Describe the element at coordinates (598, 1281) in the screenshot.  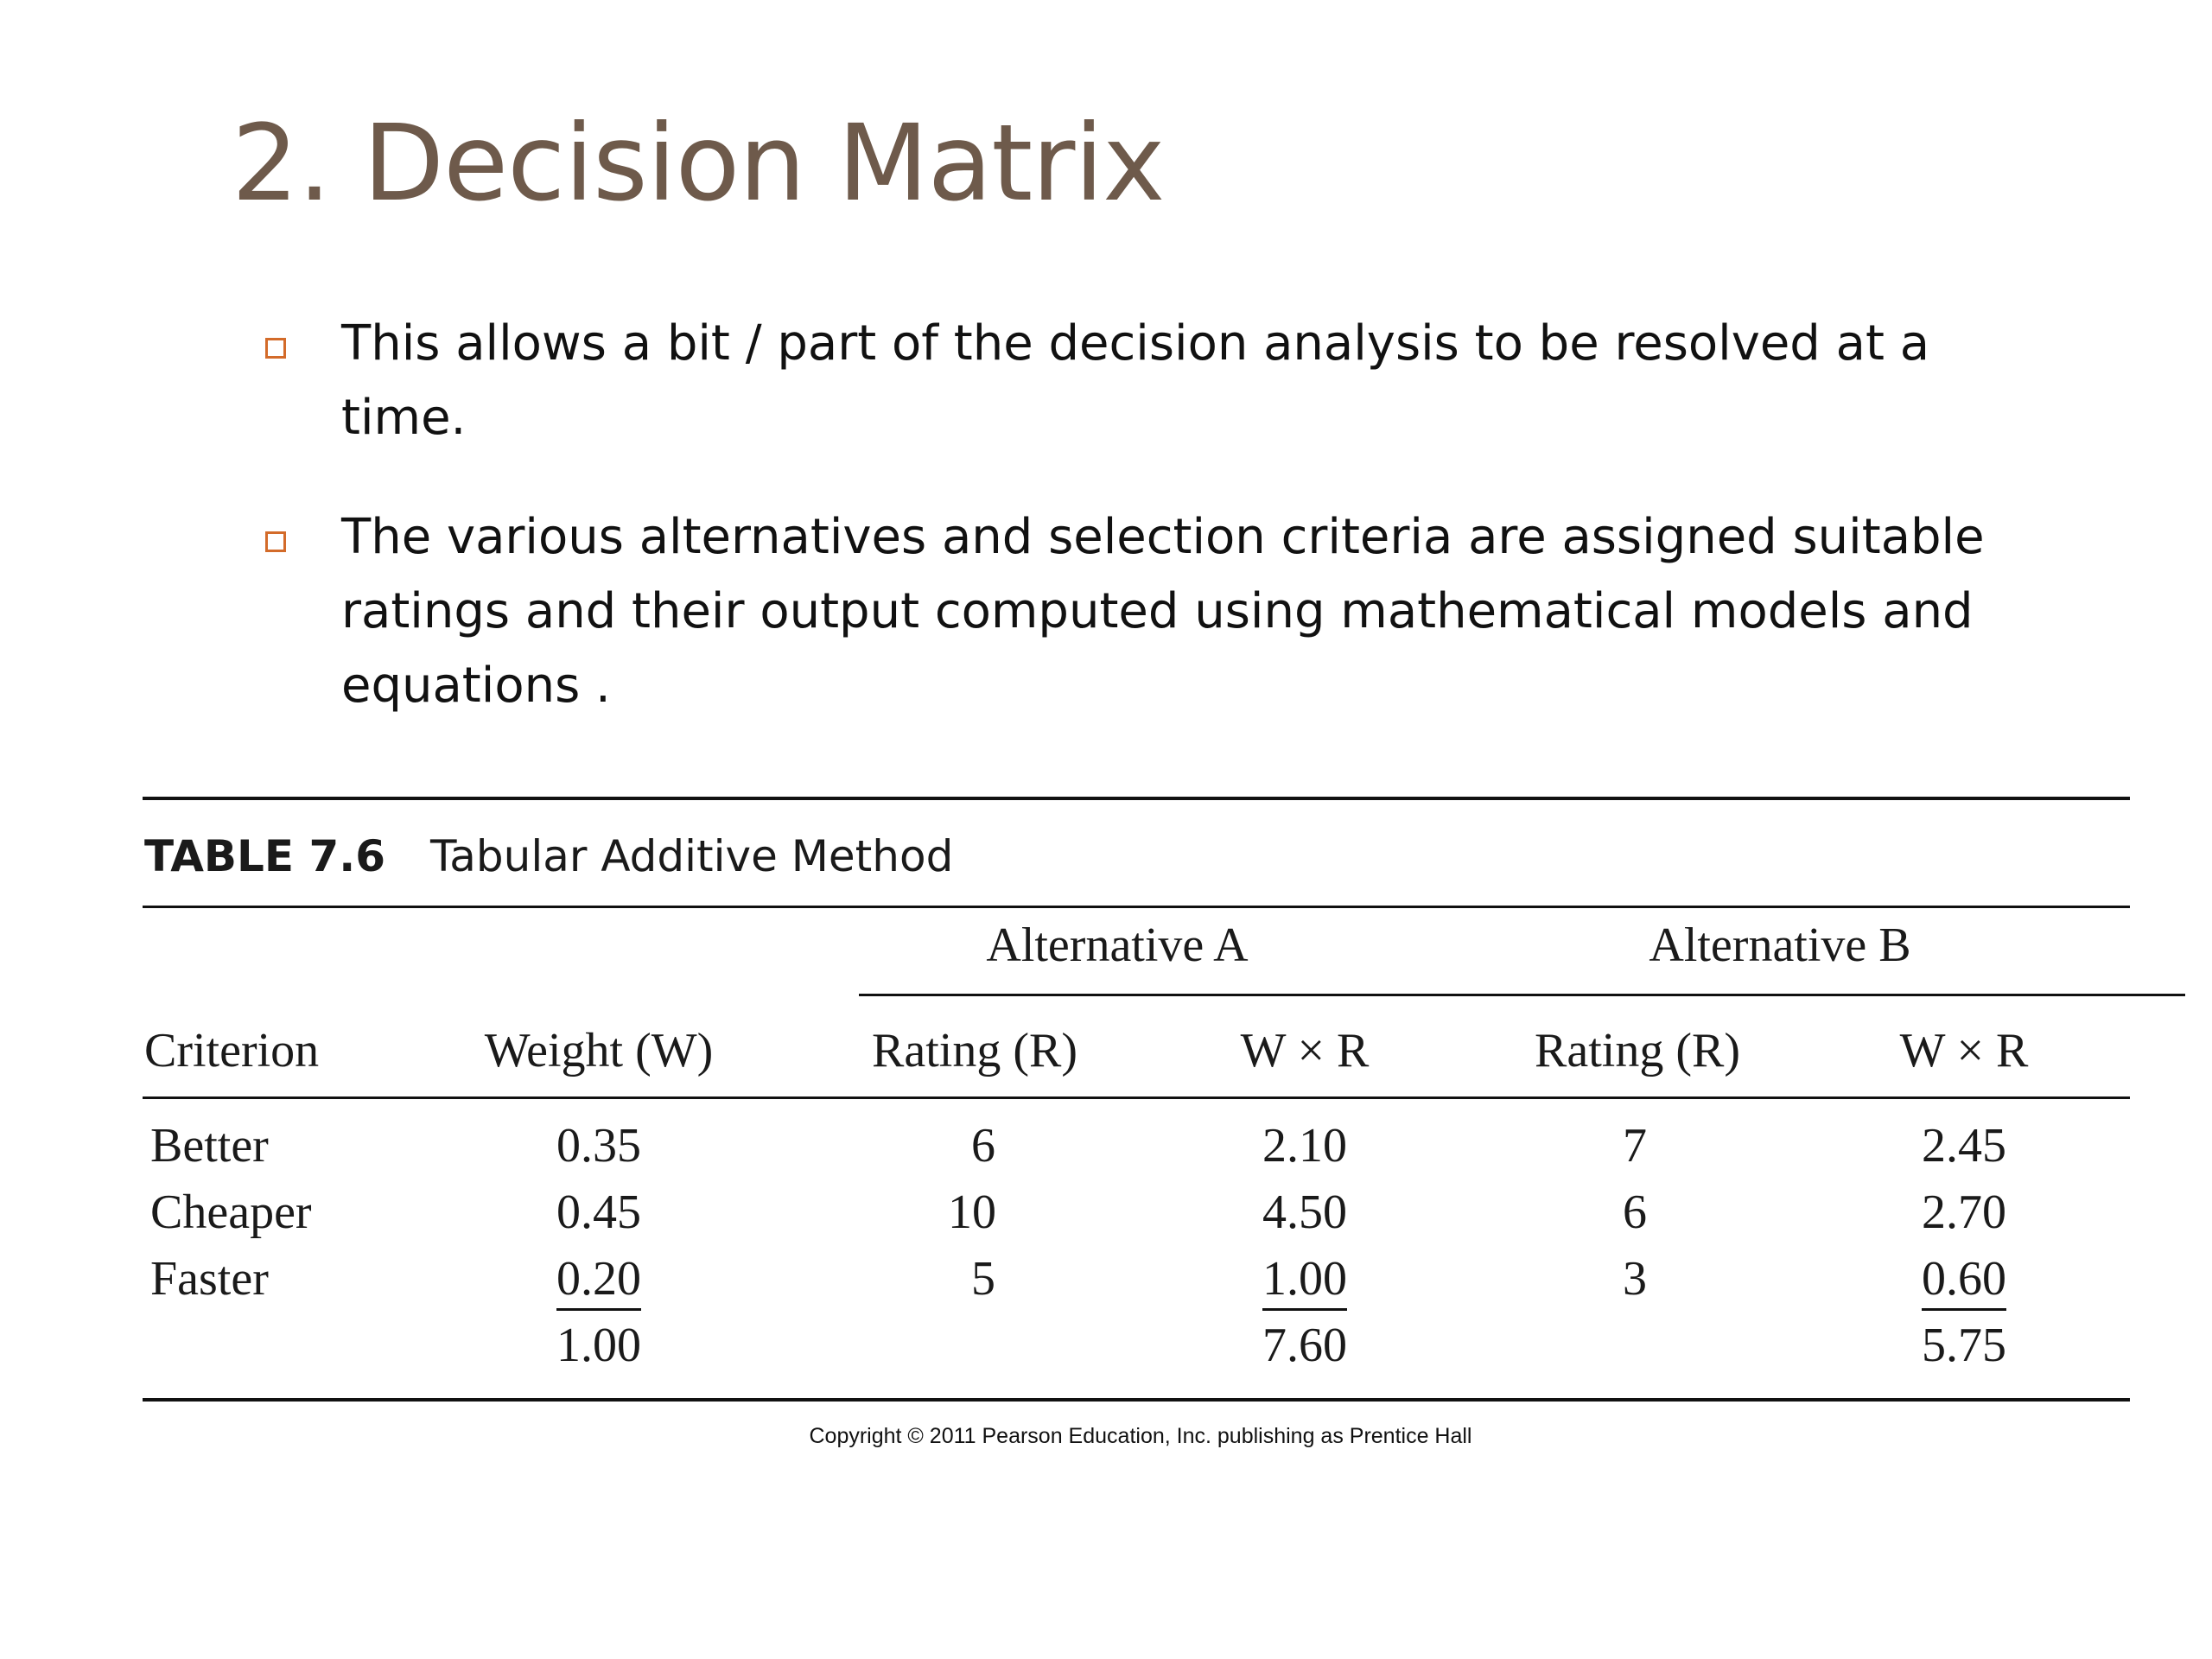
I see `row-weight: 0.20` at that location.